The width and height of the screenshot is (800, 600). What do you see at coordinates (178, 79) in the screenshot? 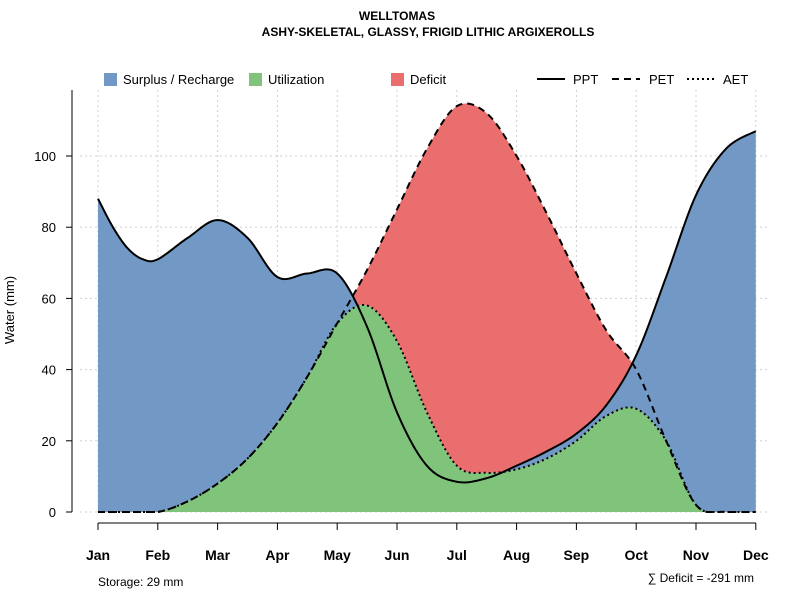
I see `legend-label-surplus: Surplus / Recharge` at bounding box center [178, 79].